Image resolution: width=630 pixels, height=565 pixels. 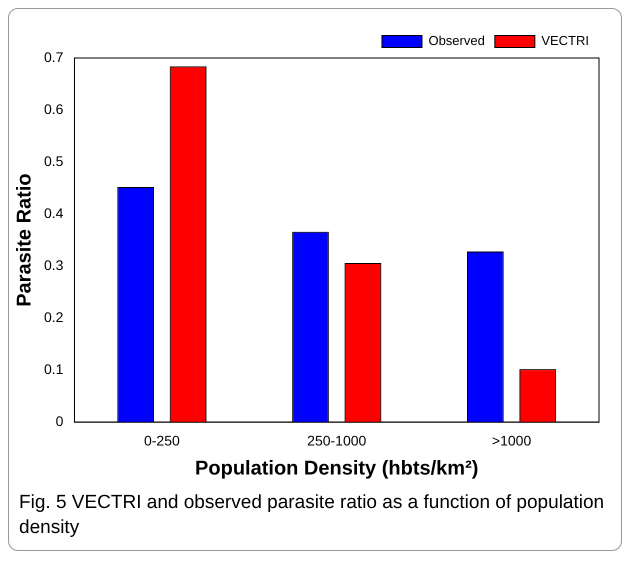 I want to click on y-axis-title: Parasite Ratio, so click(x=25, y=240).